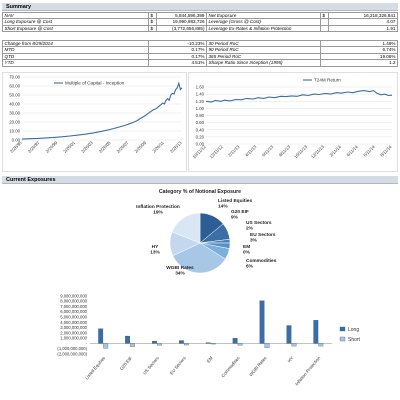 The height and width of the screenshot is (400, 400). I want to click on y-tick-label: 0.20, so click(200, 136).